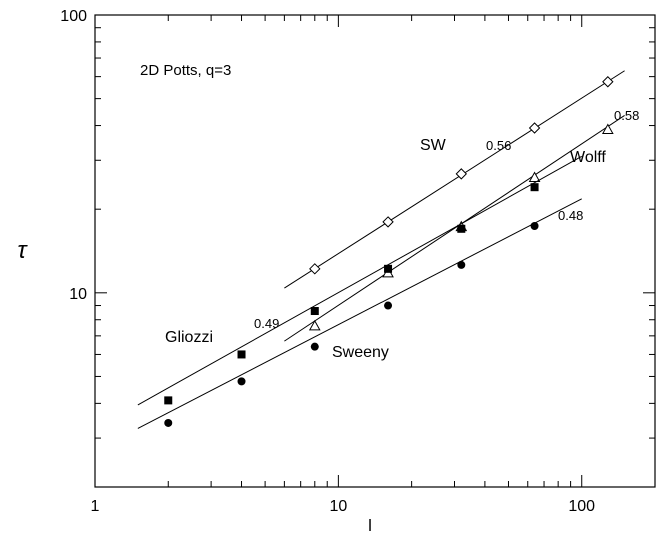 Image resolution: width=662 pixels, height=533 pixels. Describe the element at coordinates (266, 323) in the screenshot. I see `gliozzi-exponent-label: 0.49` at that location.